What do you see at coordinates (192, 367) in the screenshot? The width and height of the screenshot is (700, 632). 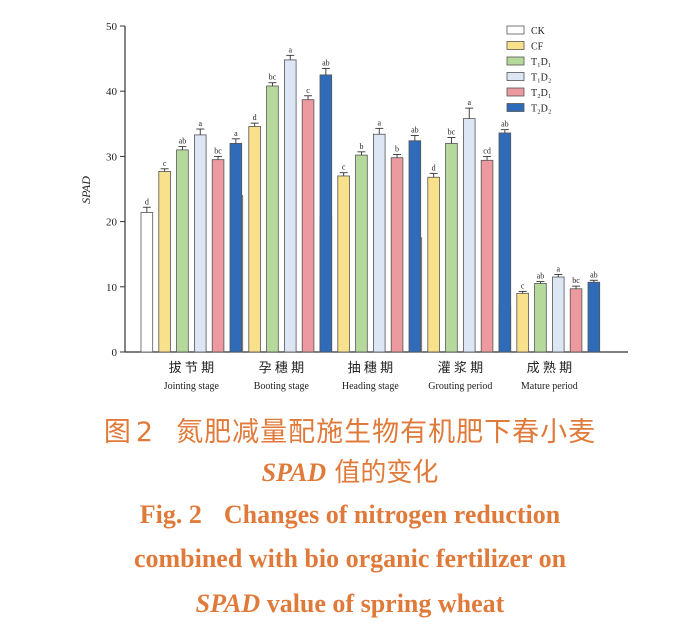 I see `x-category-label-cn: 拔 节 期` at bounding box center [192, 367].